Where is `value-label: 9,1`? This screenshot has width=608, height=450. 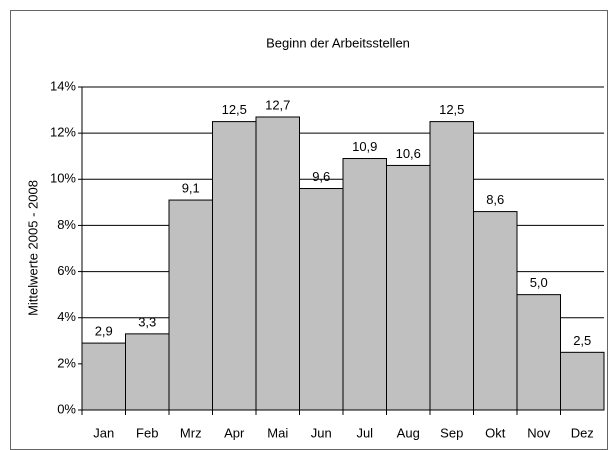 value-label: 9,1 is located at coordinates (191, 187).